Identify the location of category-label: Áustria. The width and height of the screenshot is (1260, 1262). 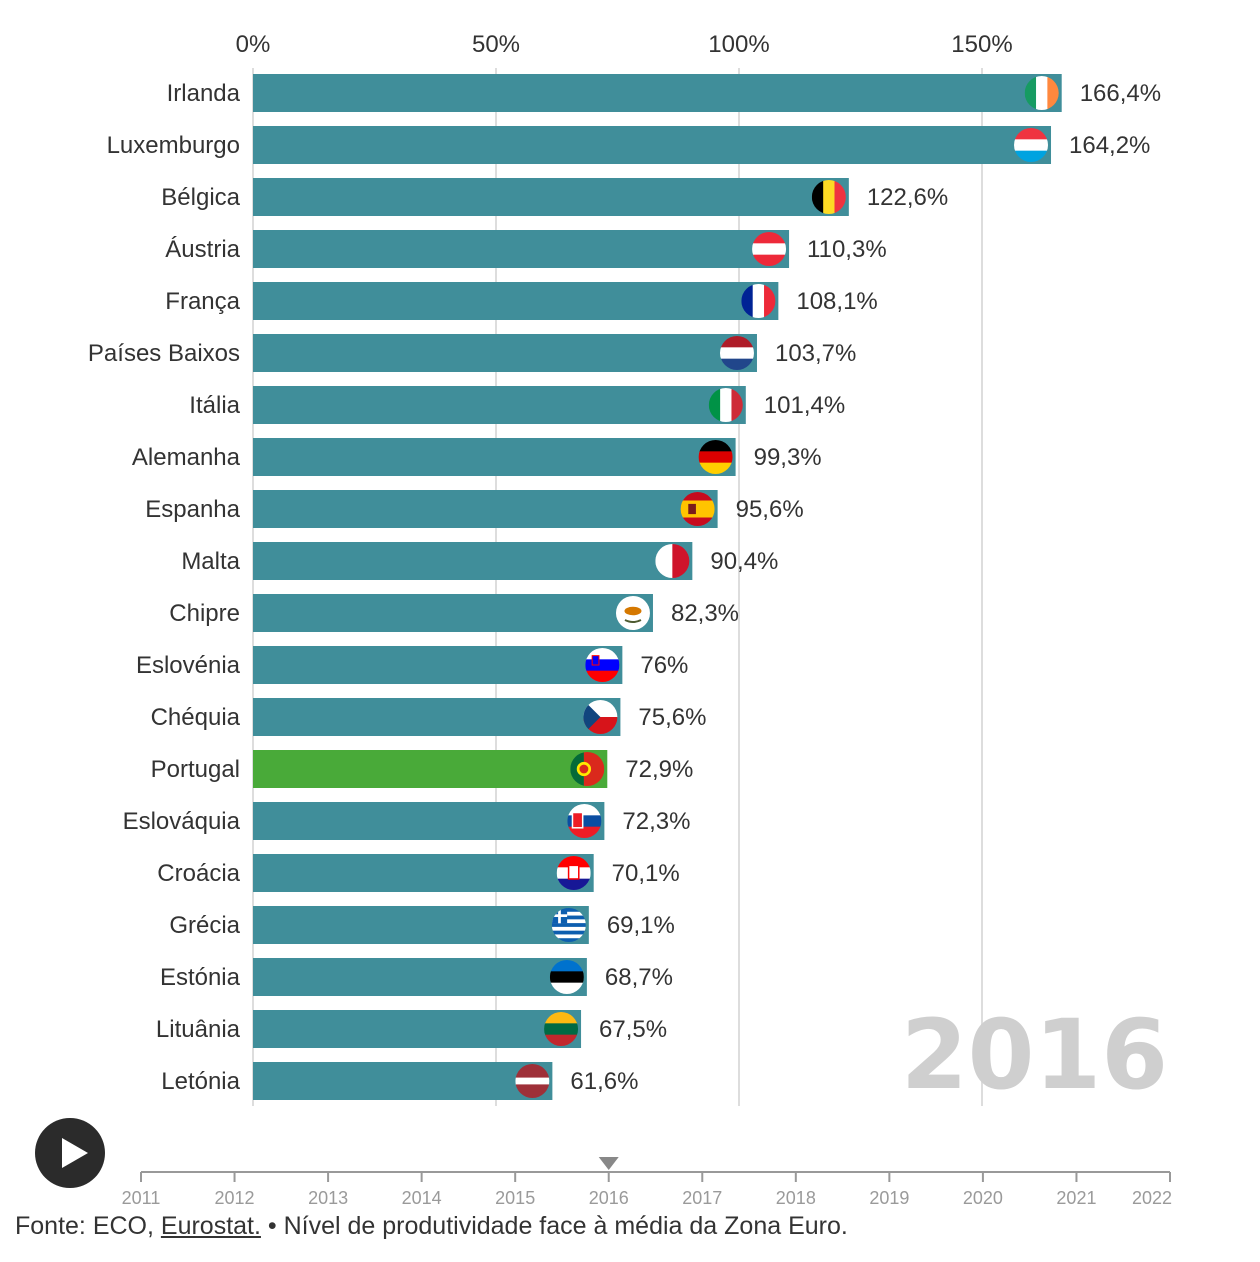
(202, 249).